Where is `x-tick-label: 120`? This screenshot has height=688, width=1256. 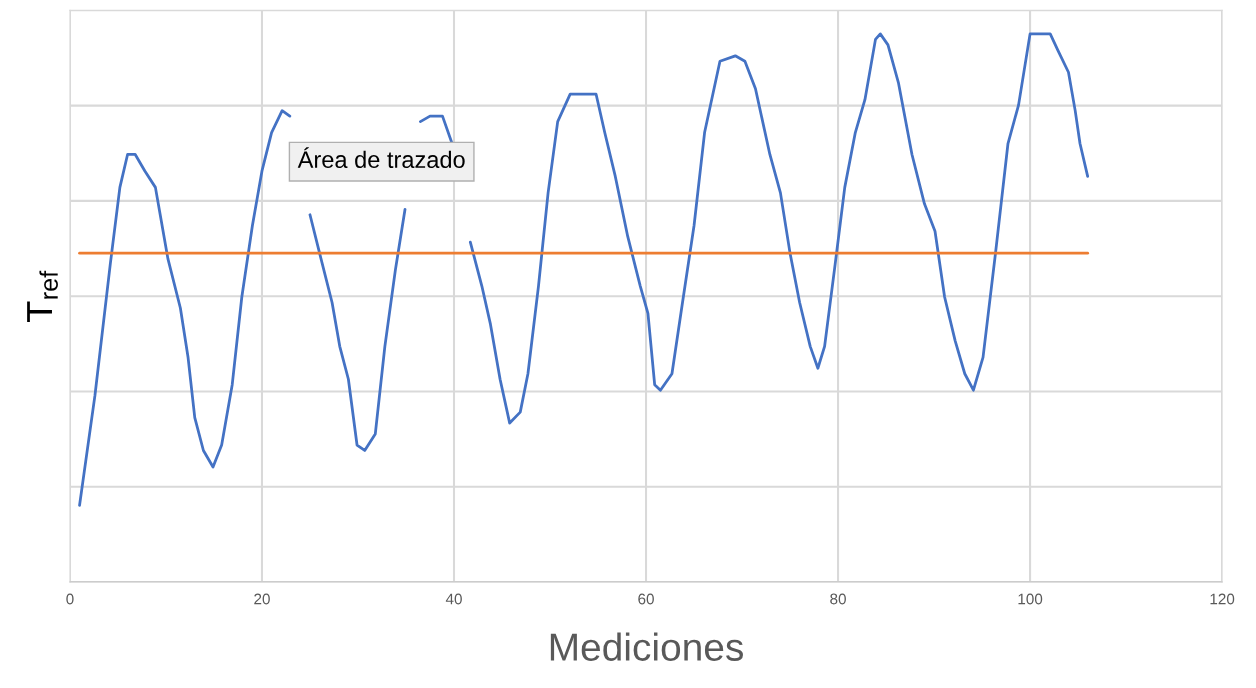
x-tick-label: 120 is located at coordinates (1222, 599).